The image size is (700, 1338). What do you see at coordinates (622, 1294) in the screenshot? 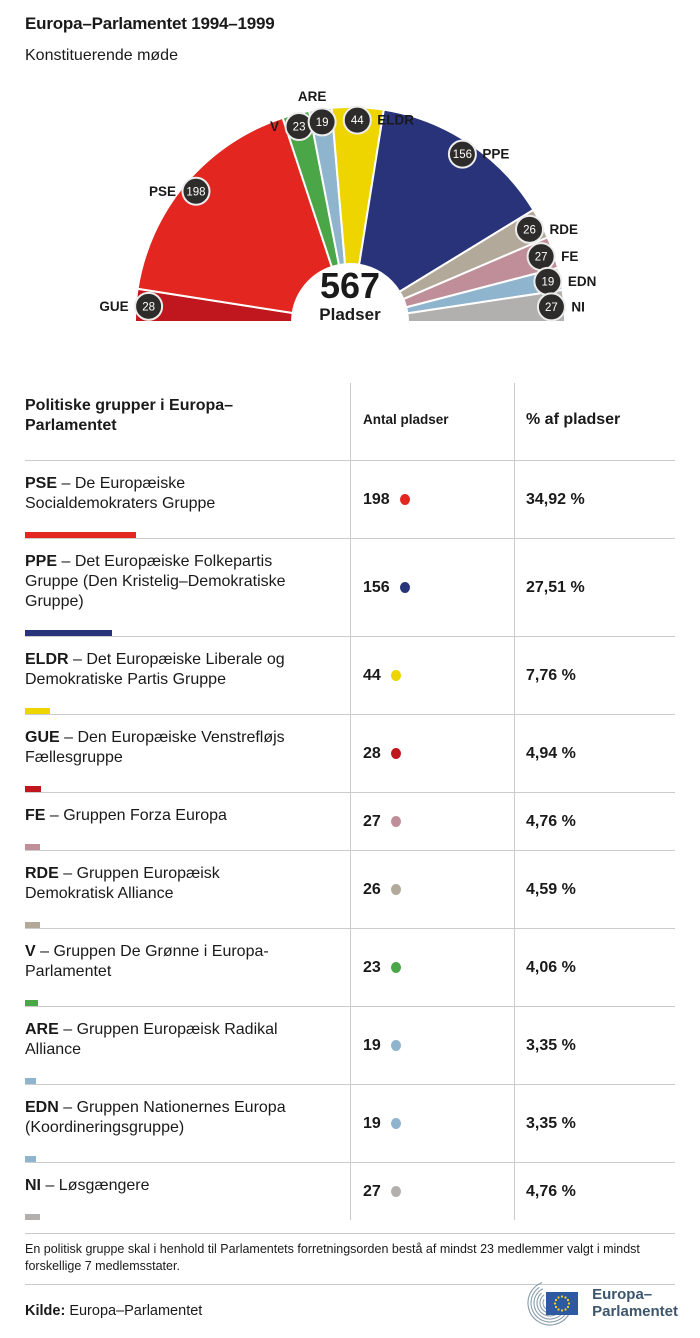
I see `logo-wordmark-line1: Europa–` at bounding box center [622, 1294].